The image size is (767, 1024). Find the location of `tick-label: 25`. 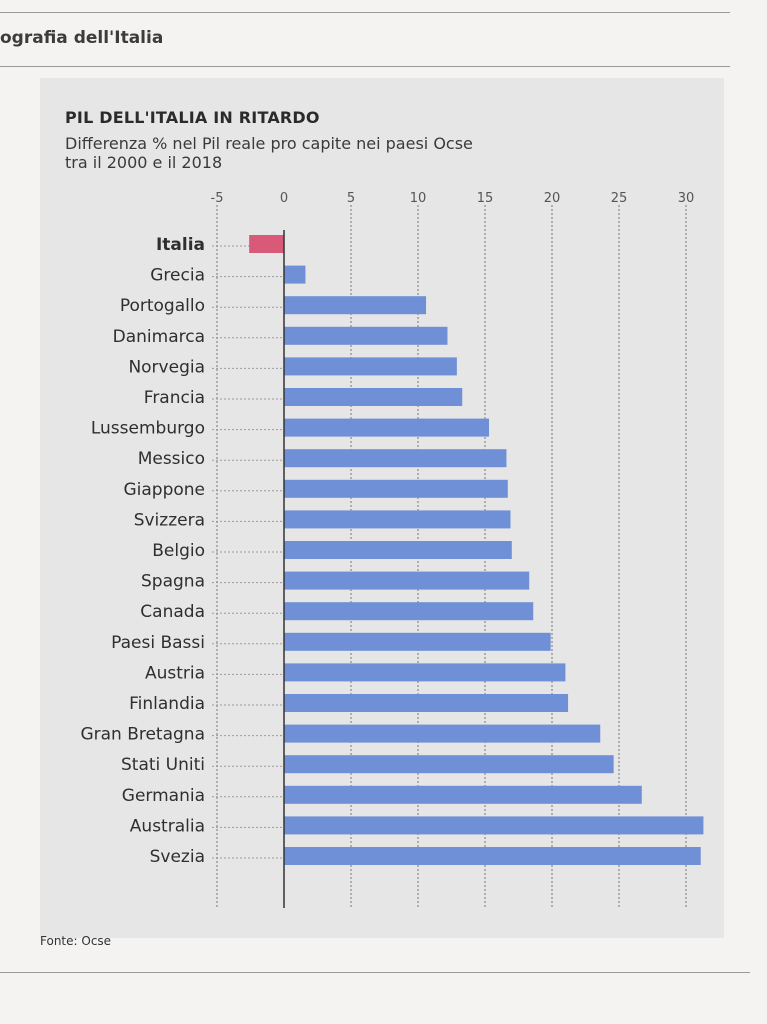

tick-label: 25 is located at coordinates (619, 198).